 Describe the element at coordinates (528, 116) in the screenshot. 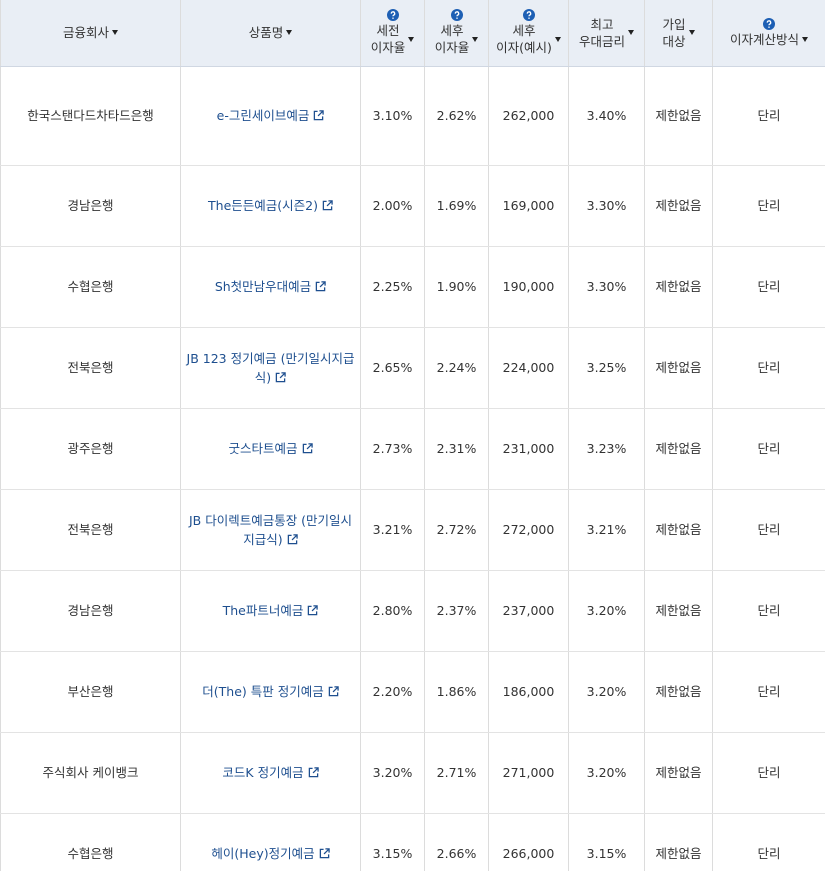

I see `table-cell: 262,000` at that location.